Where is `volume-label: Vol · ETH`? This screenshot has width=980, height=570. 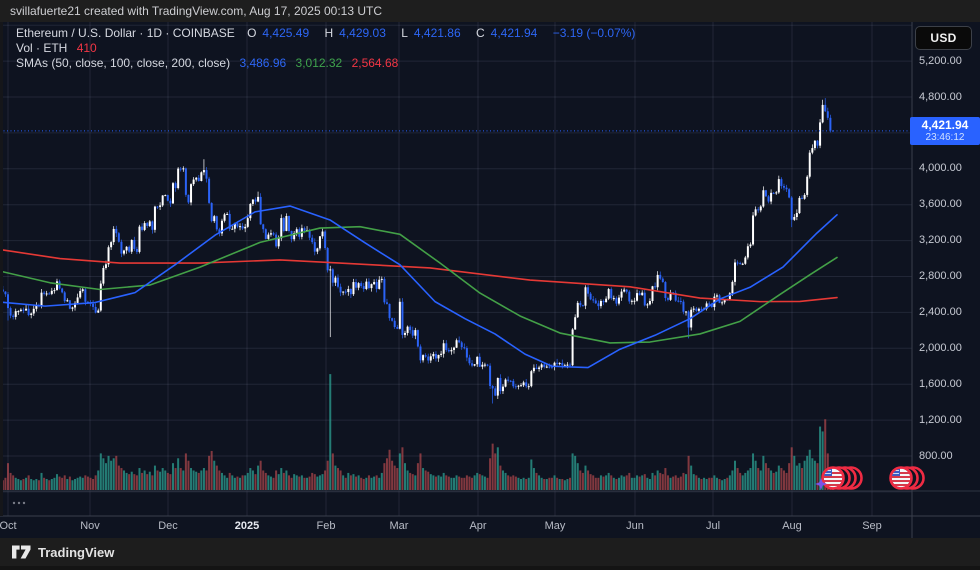
volume-label: Vol · ETH is located at coordinates (42, 48).